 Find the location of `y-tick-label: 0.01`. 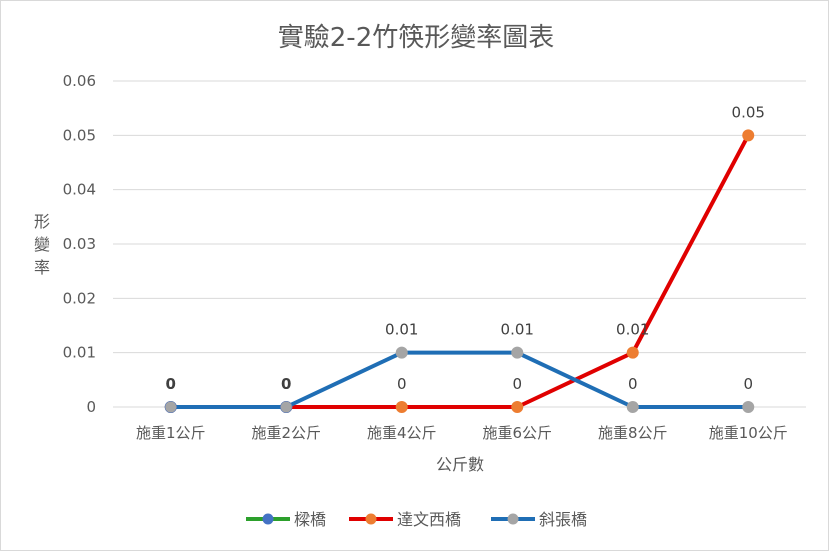

y-tick-label: 0.01 is located at coordinates (79, 353).